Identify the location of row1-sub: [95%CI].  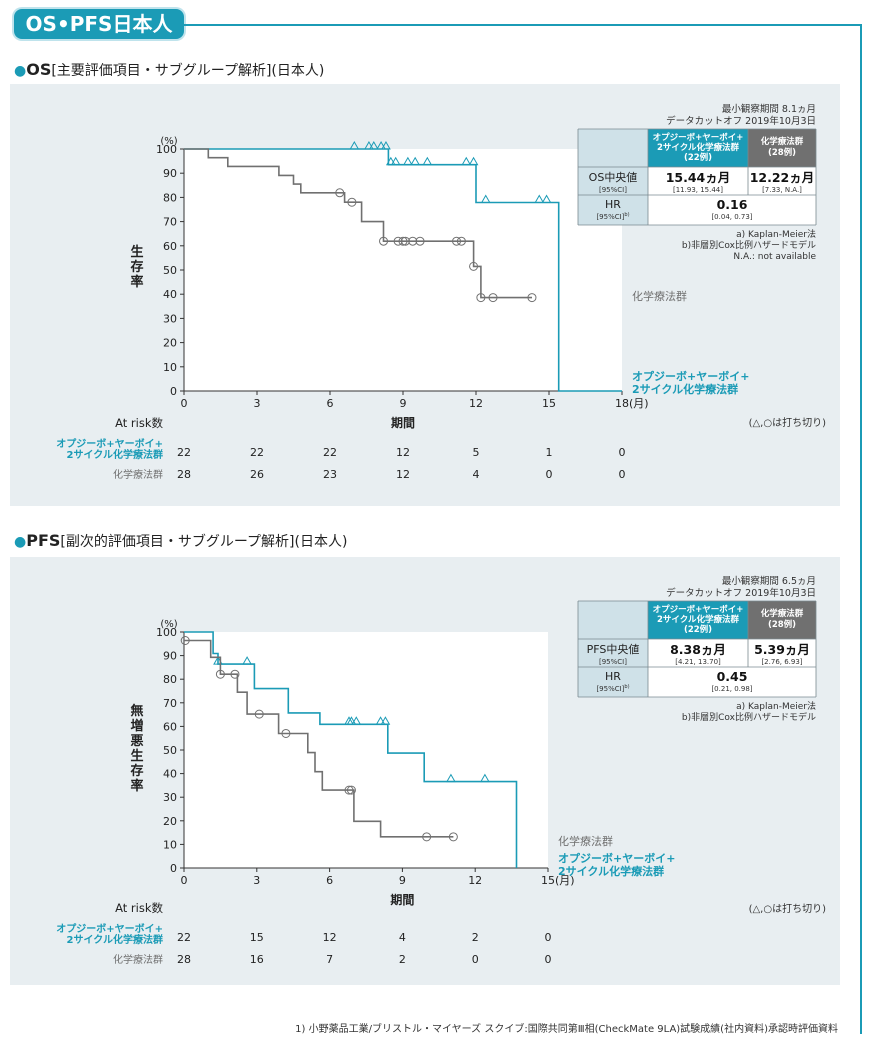
(613, 662).